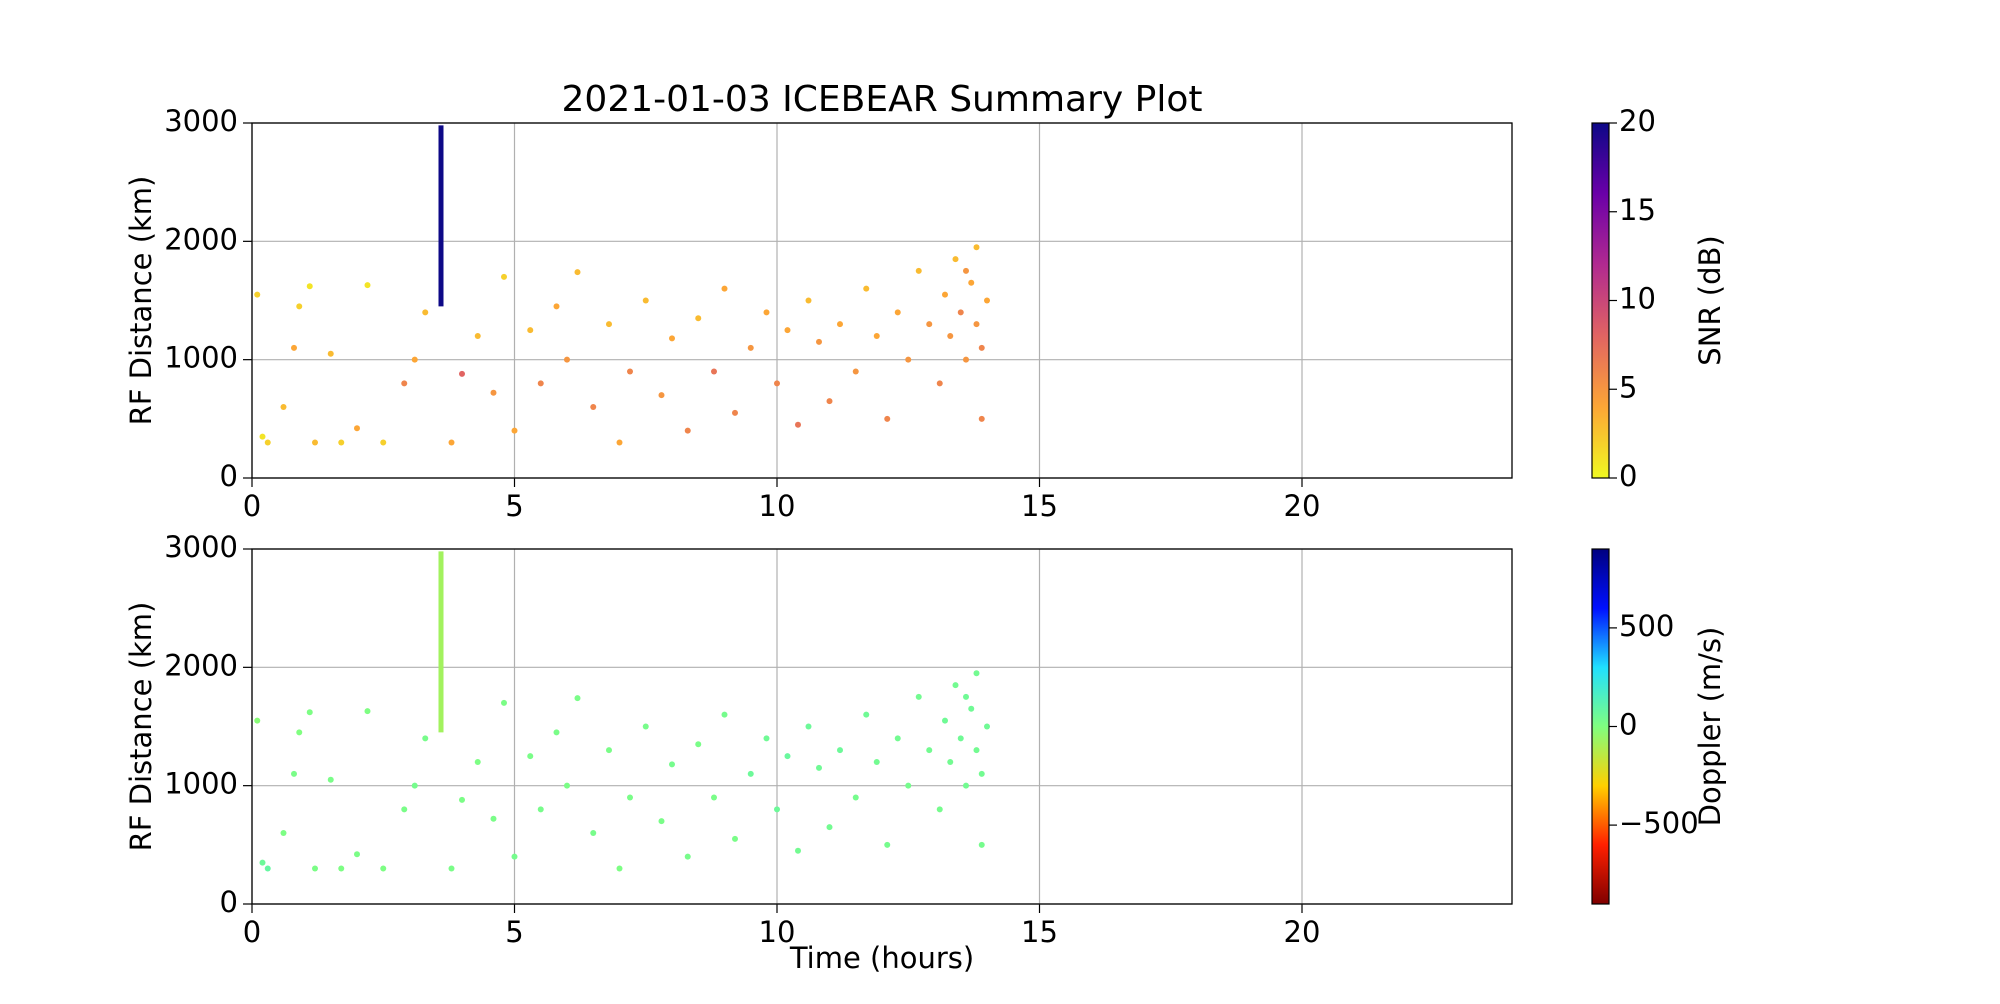 This screenshot has width=2000, height=1004. What do you see at coordinates (1302, 506) in the screenshot?
I see `x-tick-label: 20` at bounding box center [1302, 506].